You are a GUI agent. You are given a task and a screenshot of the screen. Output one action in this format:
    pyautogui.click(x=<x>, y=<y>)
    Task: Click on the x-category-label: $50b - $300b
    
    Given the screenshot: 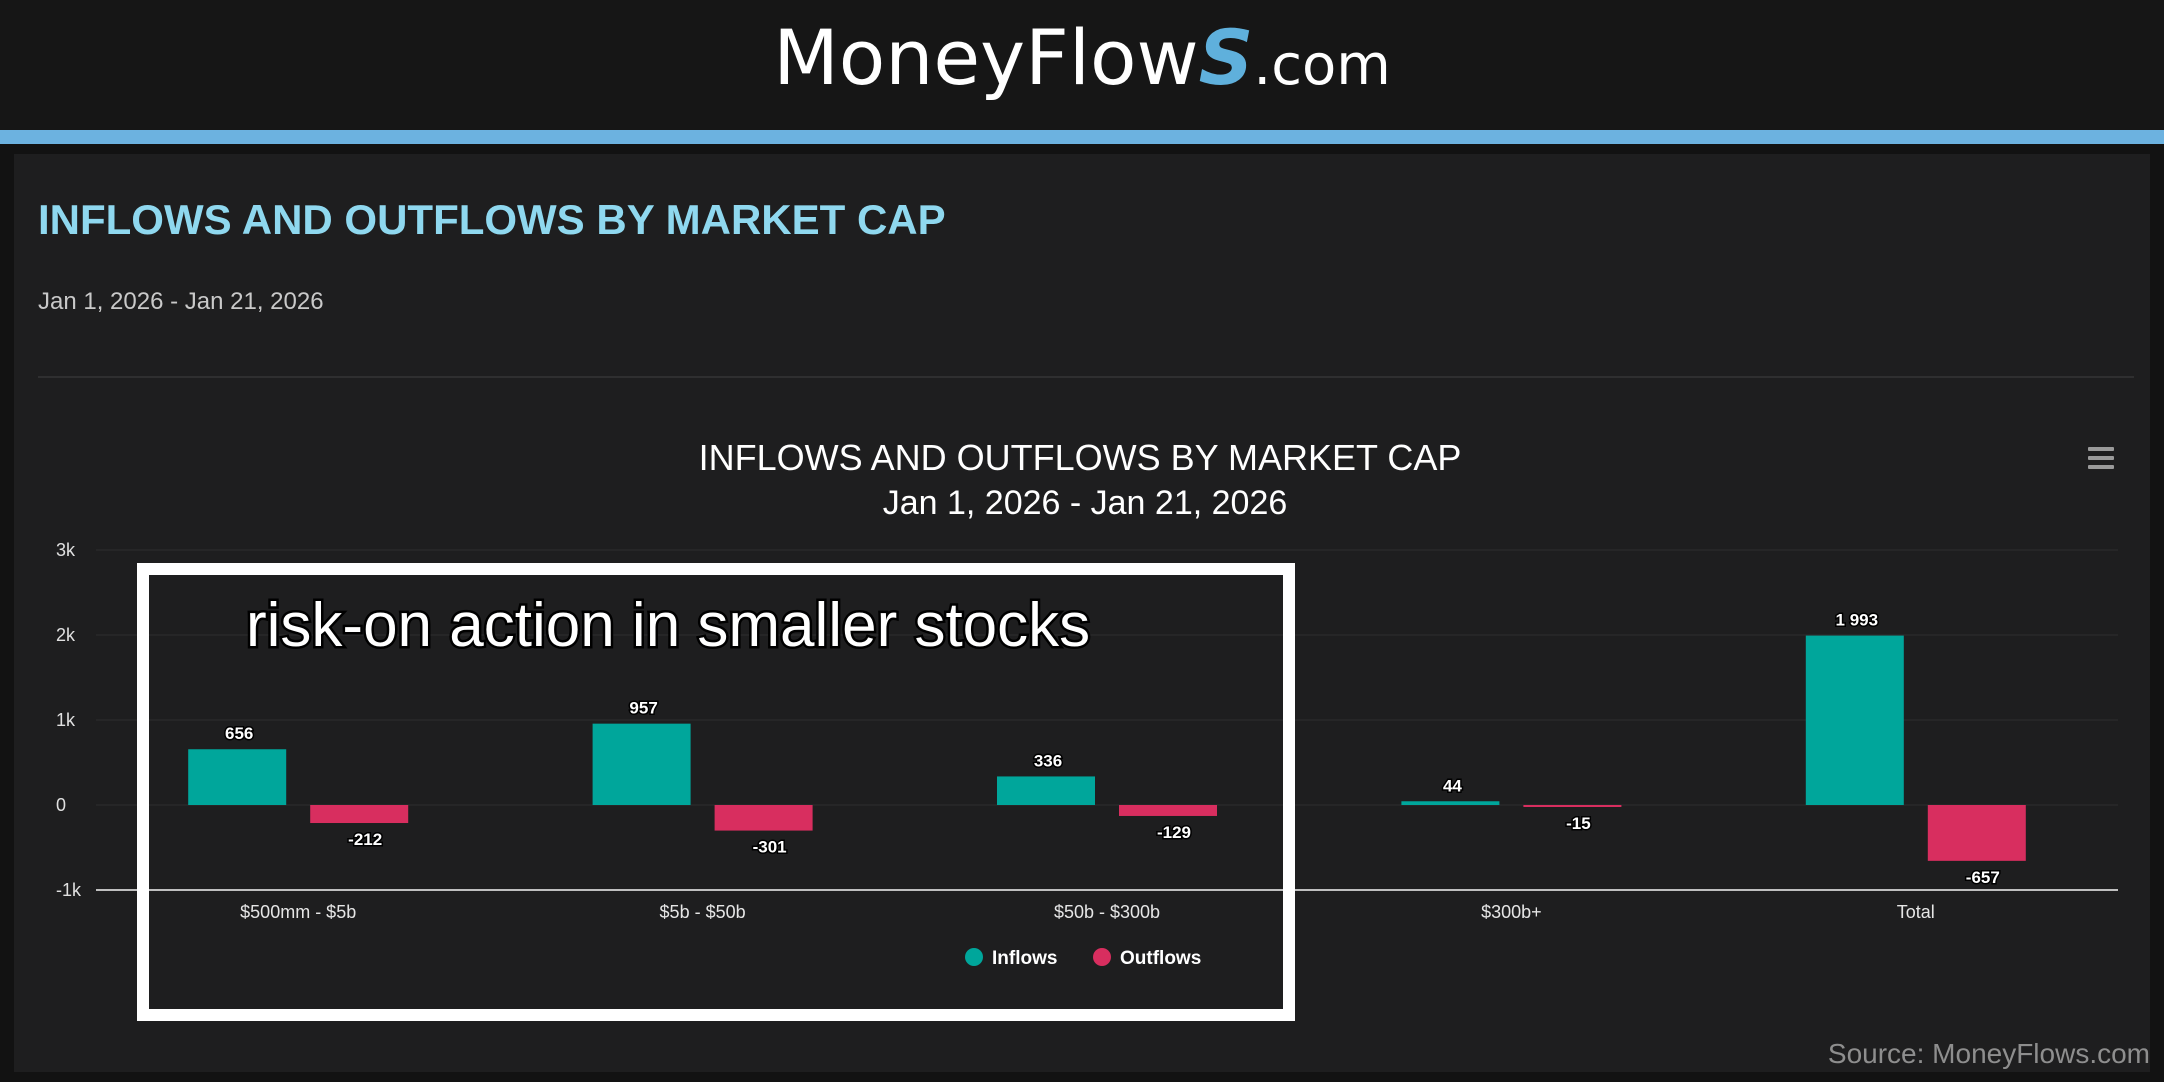 What is the action you would take?
    pyautogui.click(x=1107, y=912)
    